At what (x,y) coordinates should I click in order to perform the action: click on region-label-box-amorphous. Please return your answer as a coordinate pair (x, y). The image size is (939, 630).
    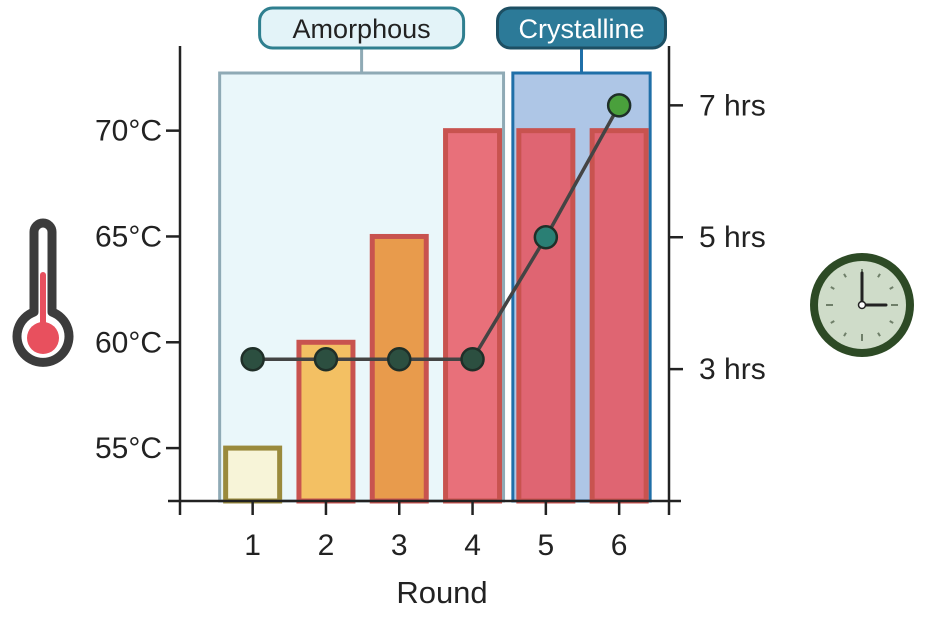
    Looking at the image, I should click on (362, 28).